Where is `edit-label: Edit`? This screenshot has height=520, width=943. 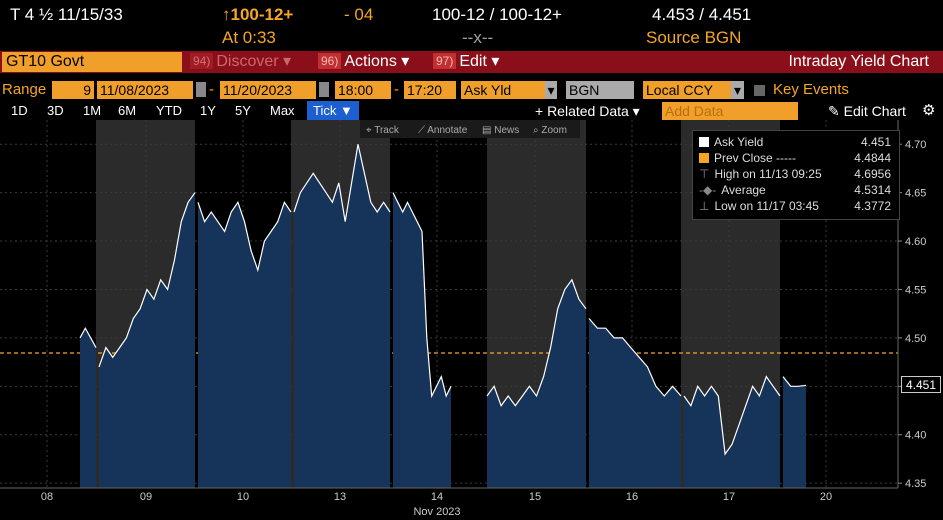
edit-label: Edit is located at coordinates (473, 61).